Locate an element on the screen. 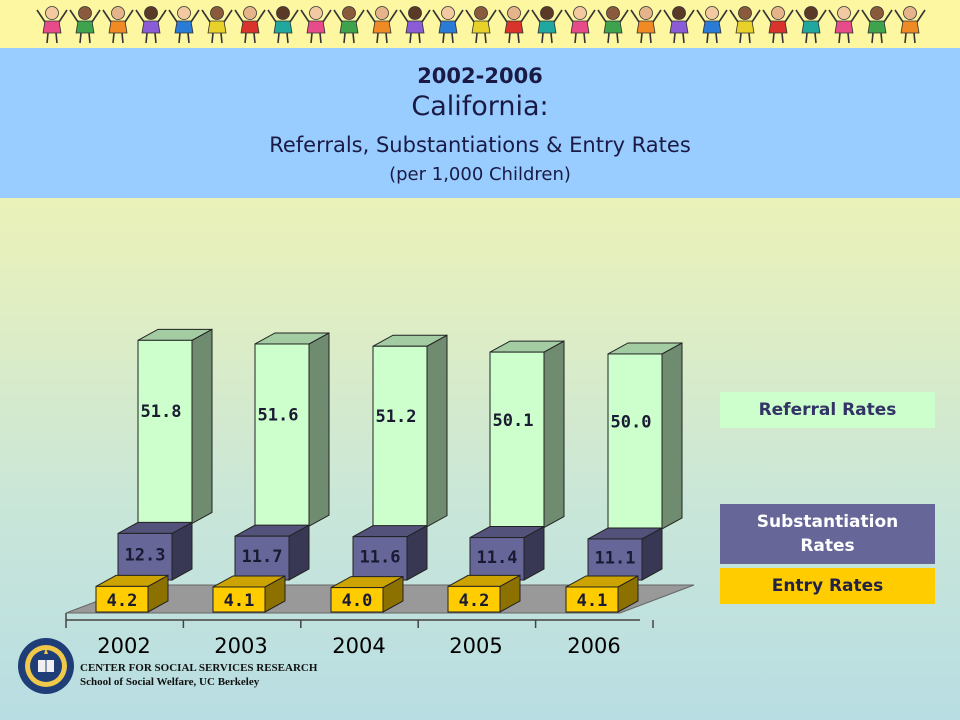  bar-referral-2004-side is located at coordinates (437, 431).